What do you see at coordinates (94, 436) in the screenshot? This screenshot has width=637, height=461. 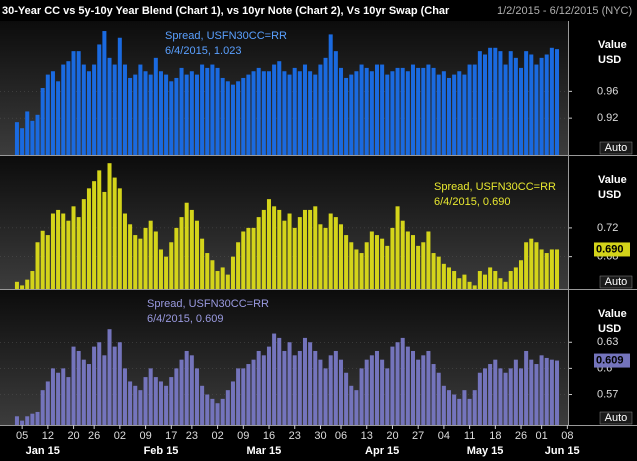 I see `x-tick-label: 26` at bounding box center [94, 436].